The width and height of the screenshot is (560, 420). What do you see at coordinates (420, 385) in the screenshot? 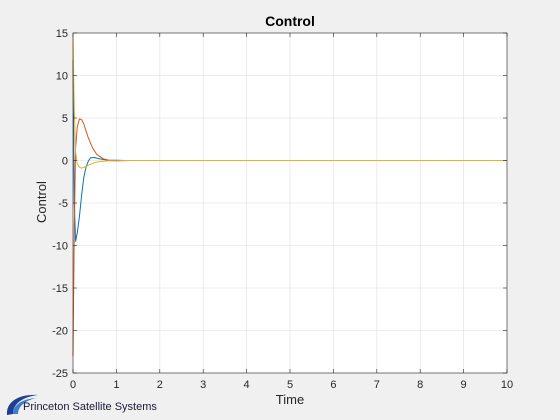
I see `x-tick-label: 8` at bounding box center [420, 385].